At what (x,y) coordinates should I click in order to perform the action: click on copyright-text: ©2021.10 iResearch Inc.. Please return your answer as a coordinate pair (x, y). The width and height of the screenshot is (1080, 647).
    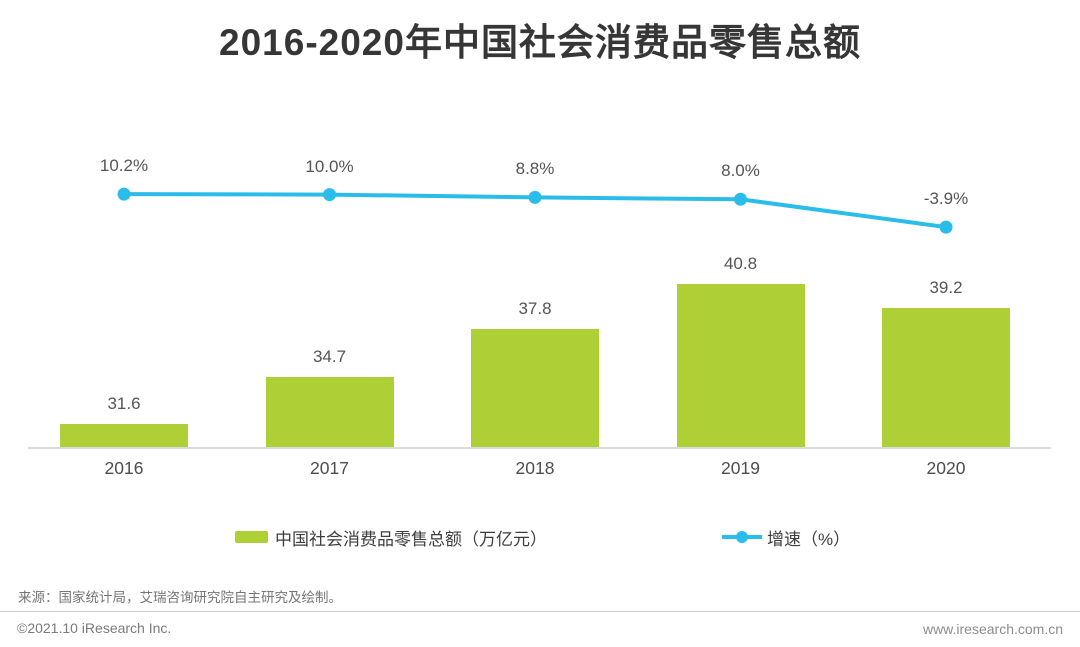
    Looking at the image, I should click on (94, 628).